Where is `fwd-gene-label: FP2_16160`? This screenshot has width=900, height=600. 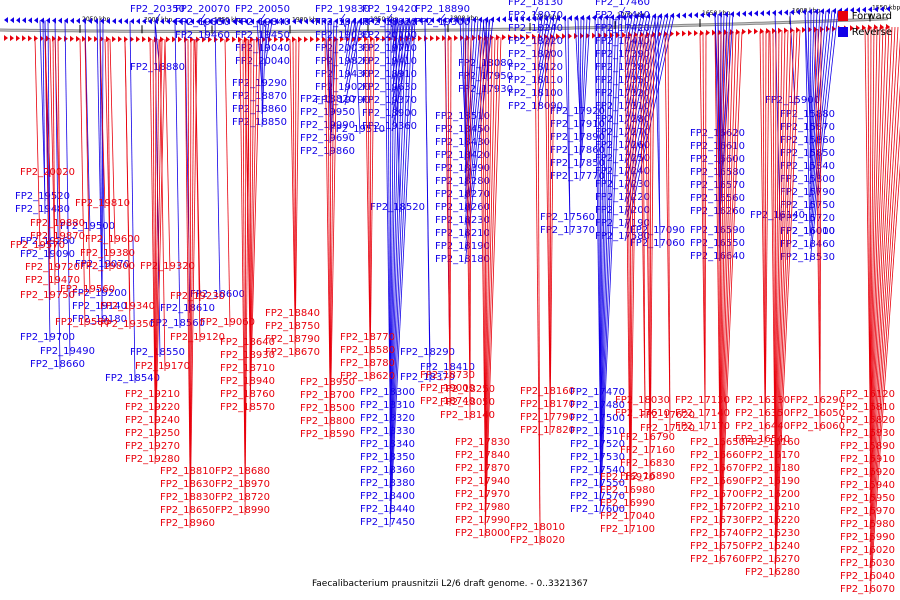 fwd-gene-label: FP2_16160 is located at coordinates (772, 442).